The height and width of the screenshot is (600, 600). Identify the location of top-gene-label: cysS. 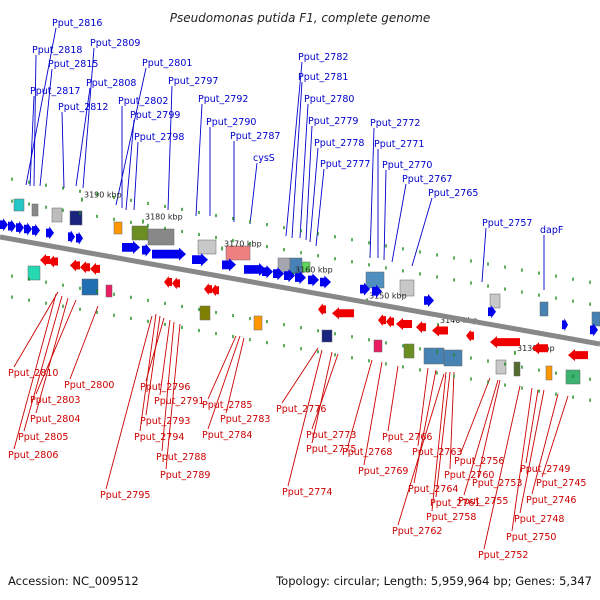
(264, 158).